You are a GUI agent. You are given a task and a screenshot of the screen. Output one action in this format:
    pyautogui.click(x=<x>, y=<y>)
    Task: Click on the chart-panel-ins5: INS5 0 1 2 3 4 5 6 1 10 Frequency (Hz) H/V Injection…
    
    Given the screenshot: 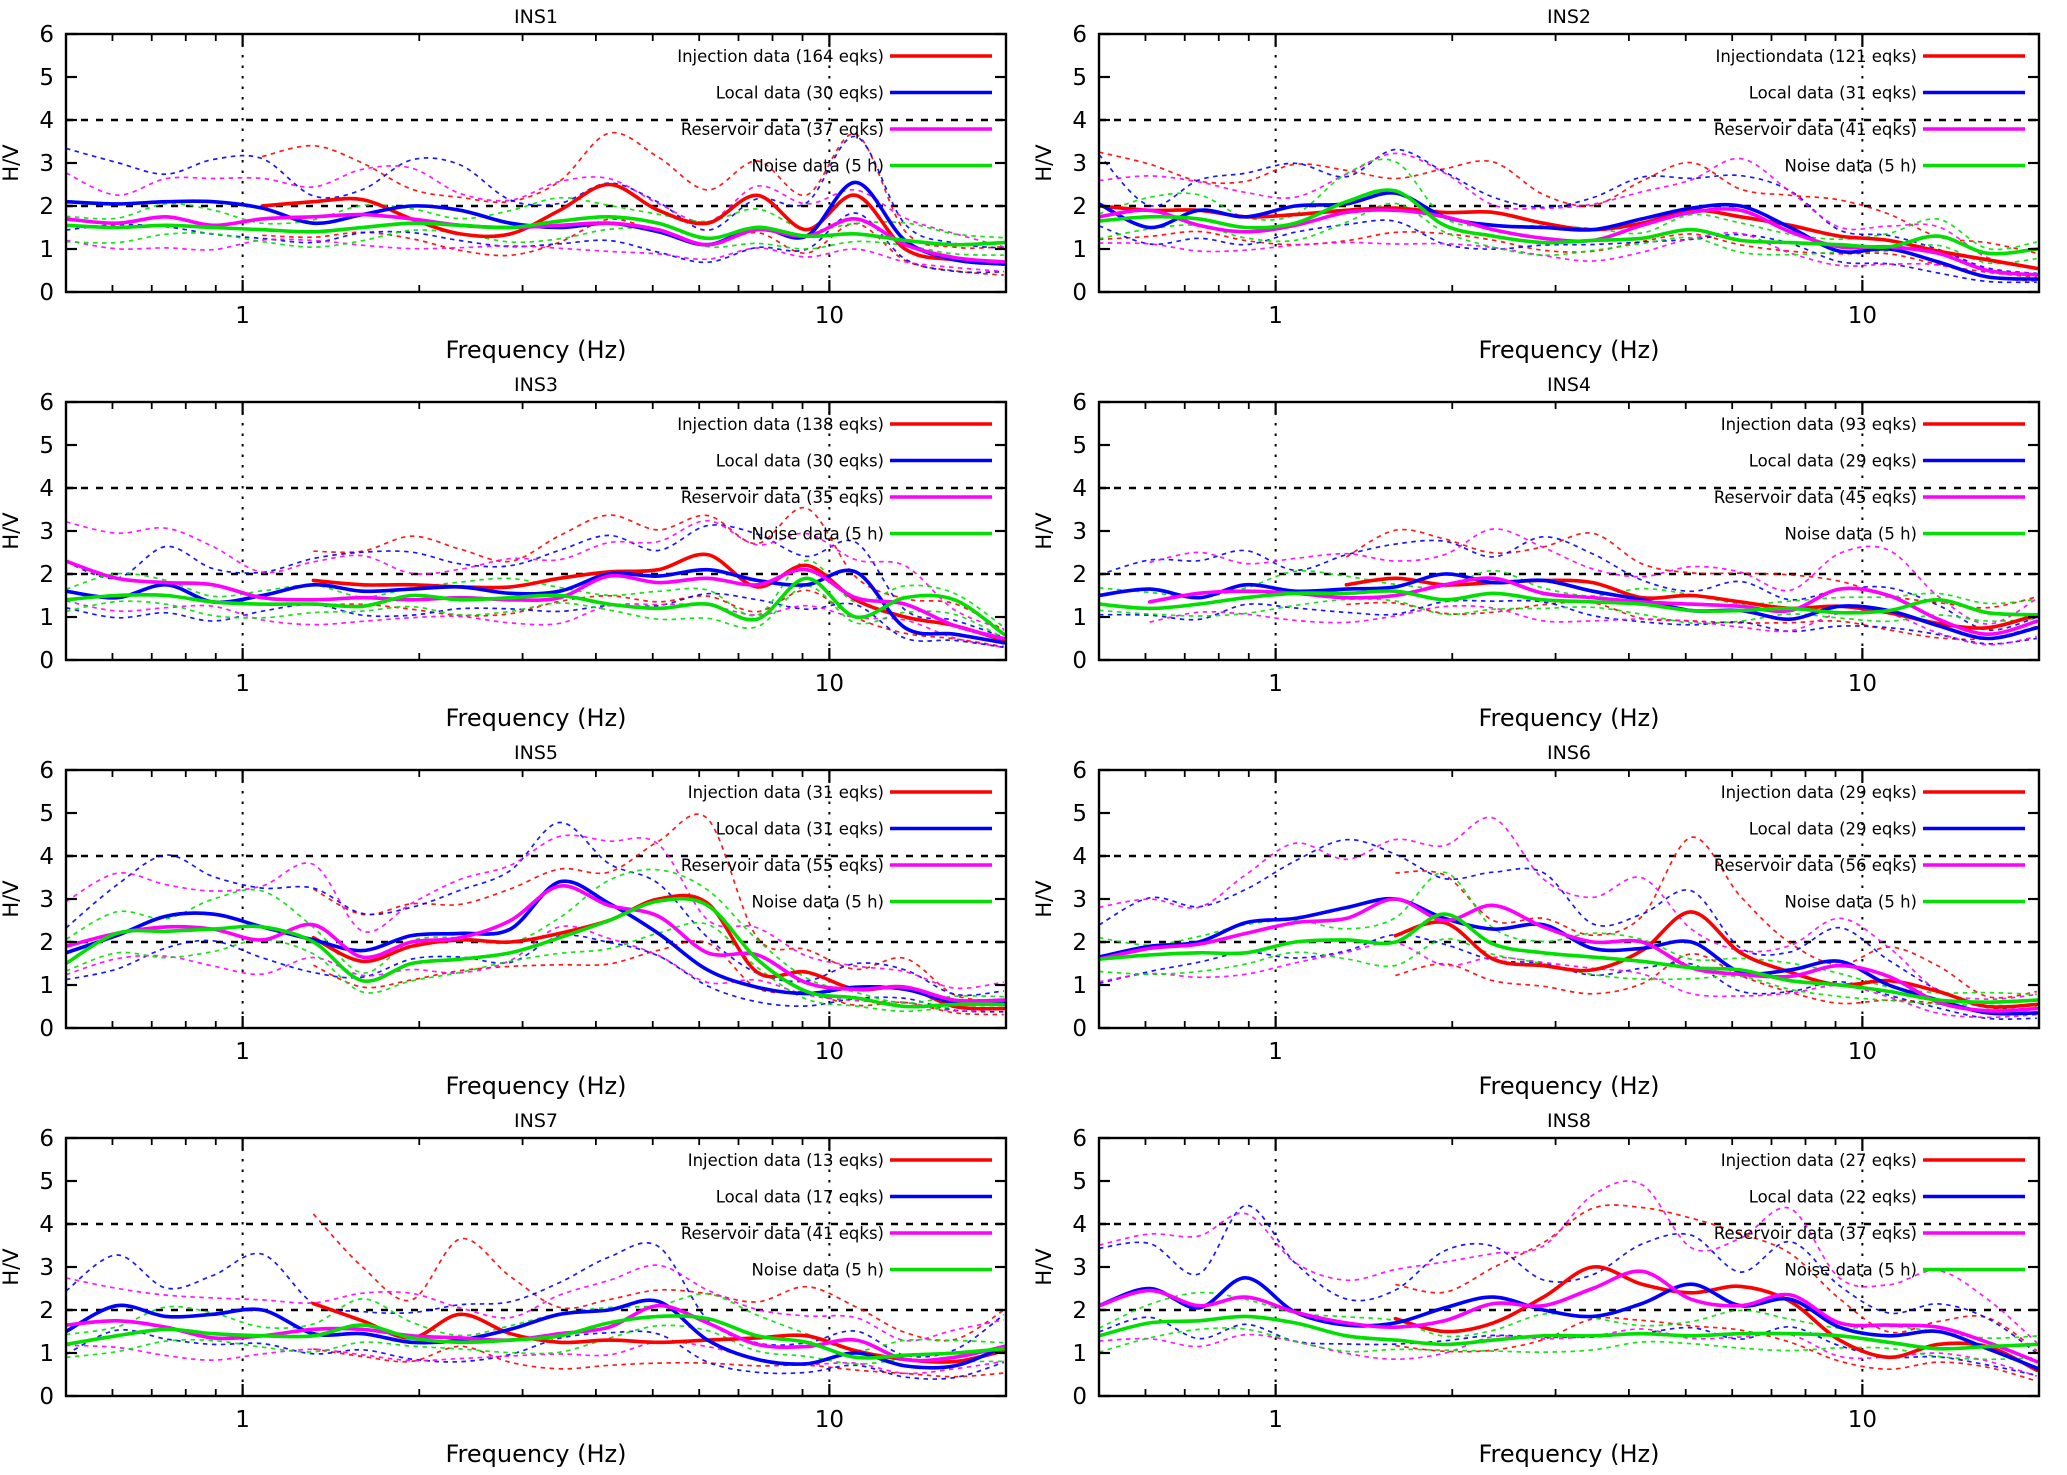 What is the action you would take?
    pyautogui.click(x=516, y=920)
    